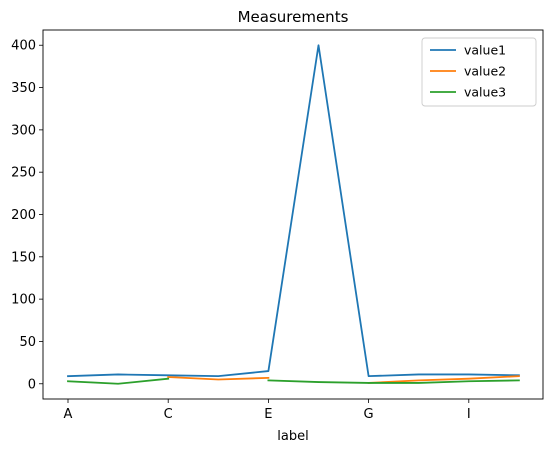 The width and height of the screenshot is (552, 453). What do you see at coordinates (343, 379) in the screenshot?
I see `series-line-value2` at bounding box center [343, 379].